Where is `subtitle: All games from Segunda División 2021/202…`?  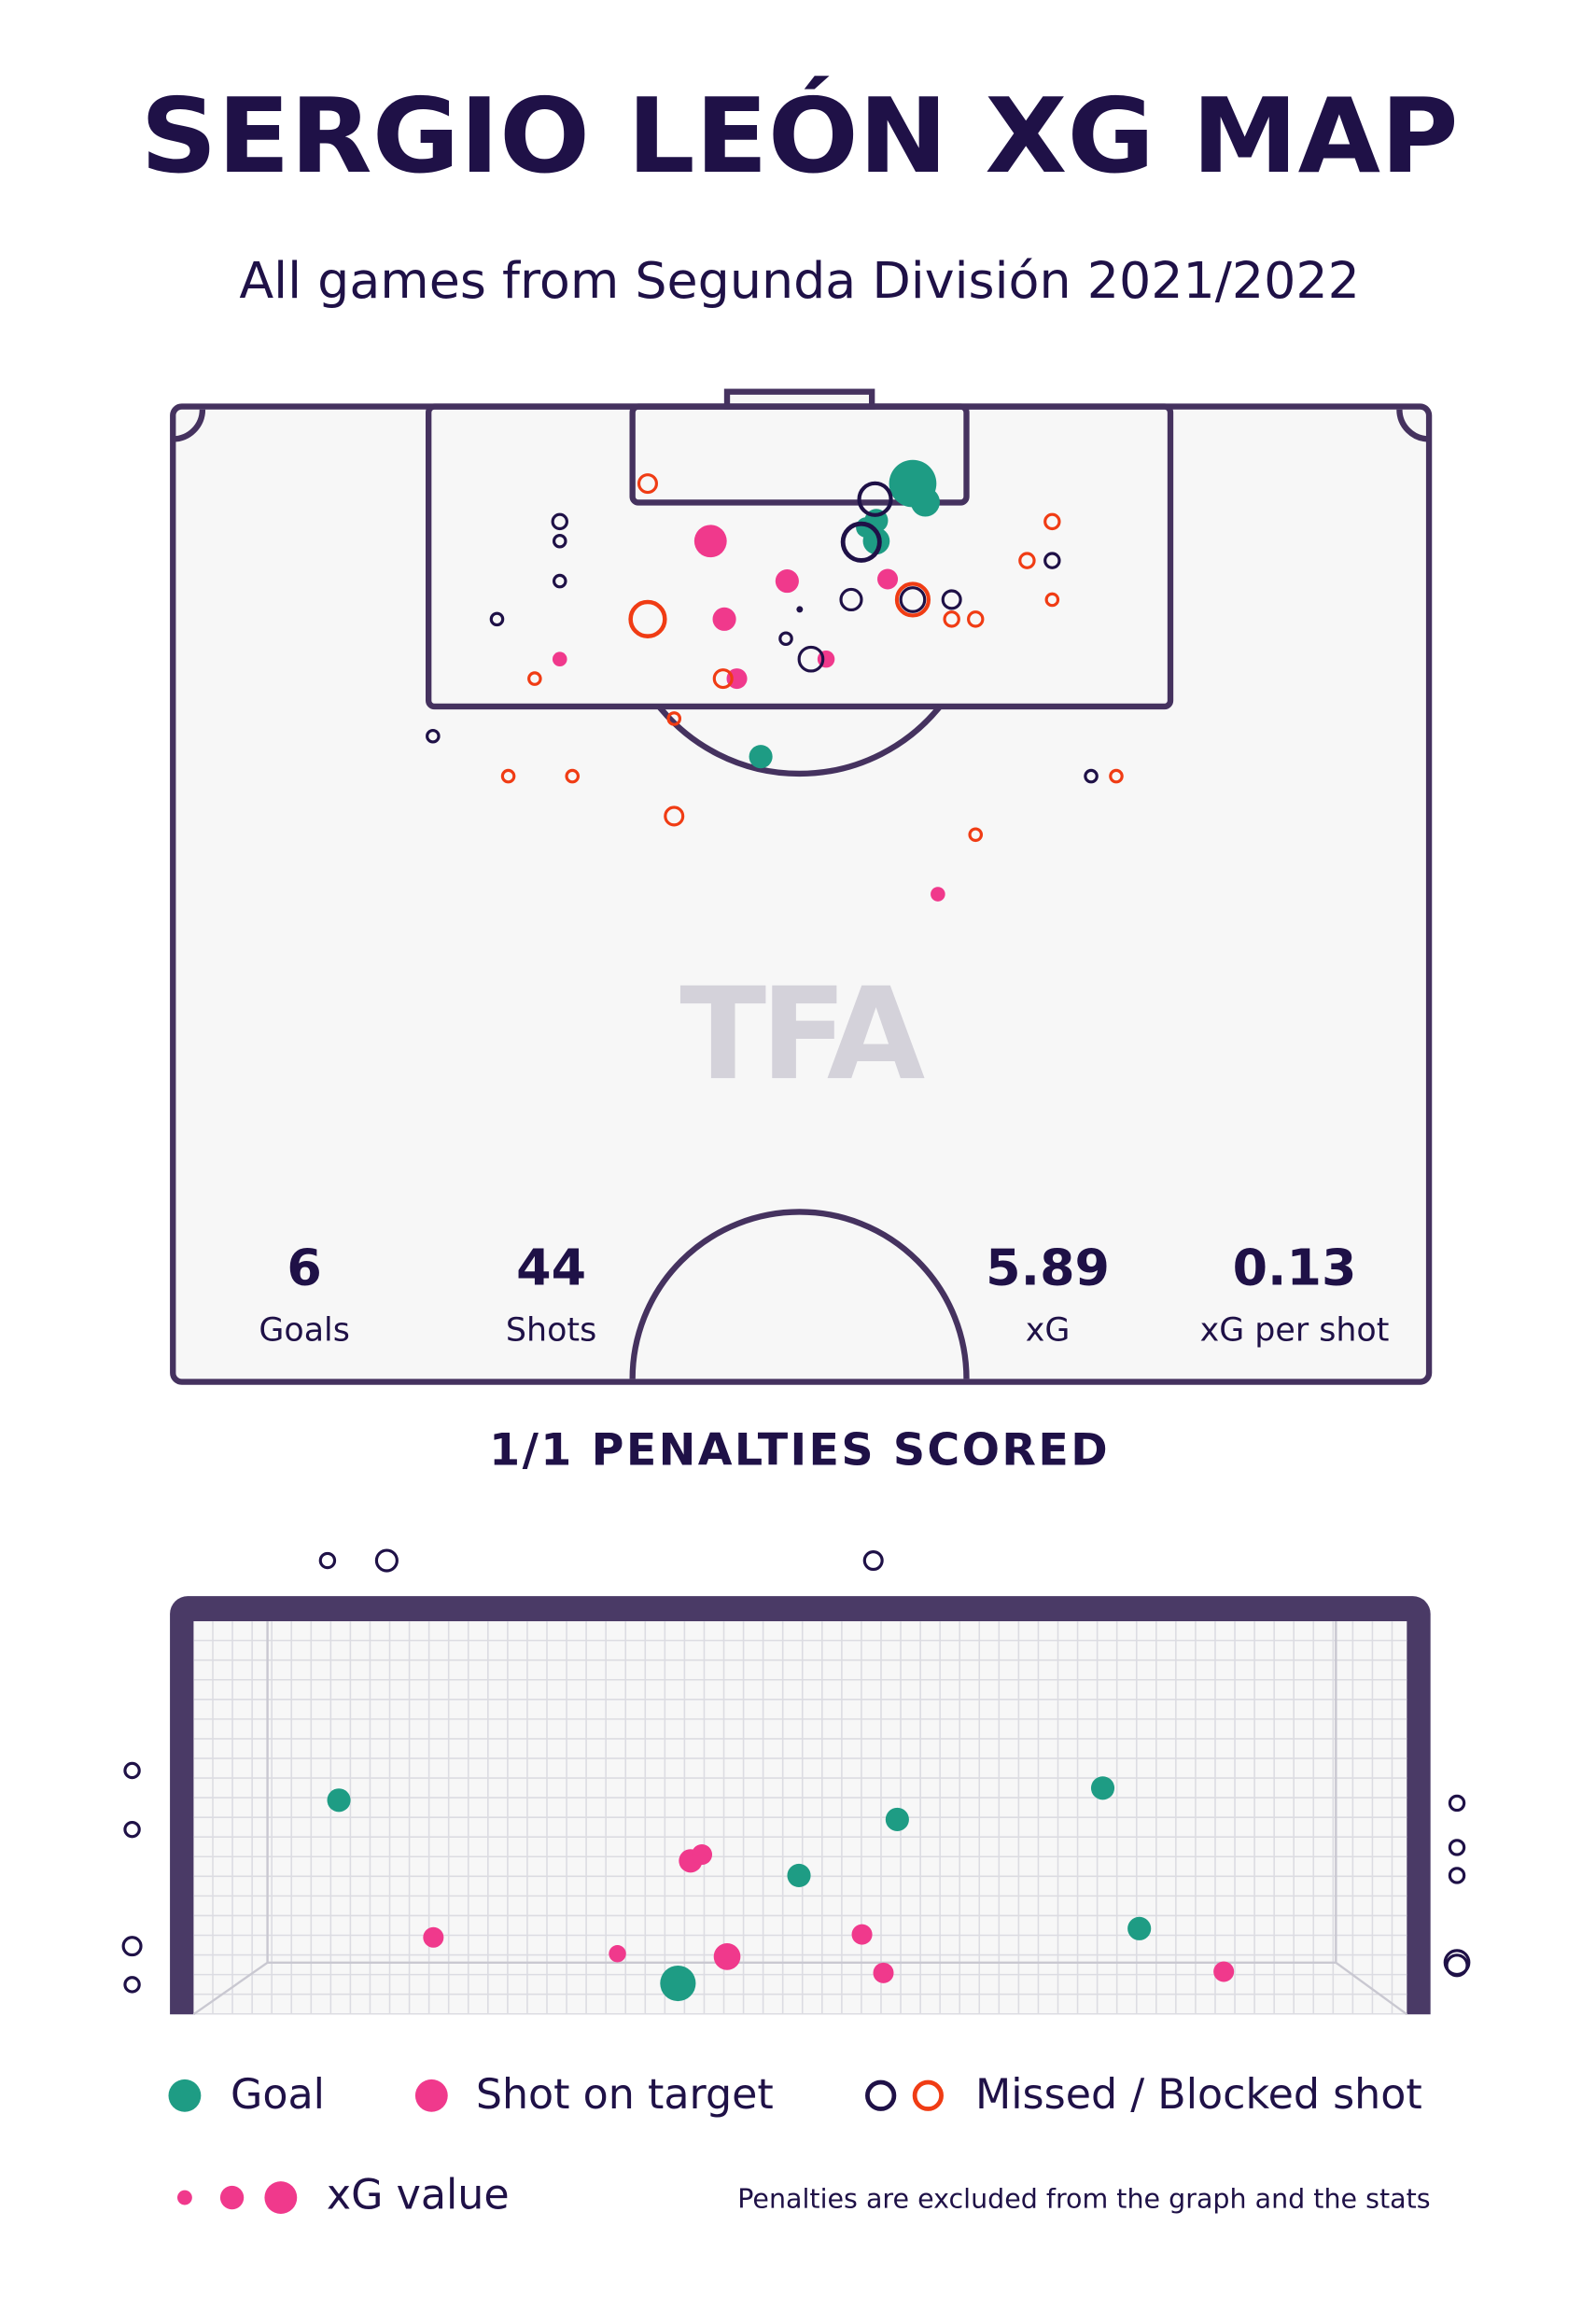 subtitle: All games from Segunda División 2021/202… is located at coordinates (799, 280).